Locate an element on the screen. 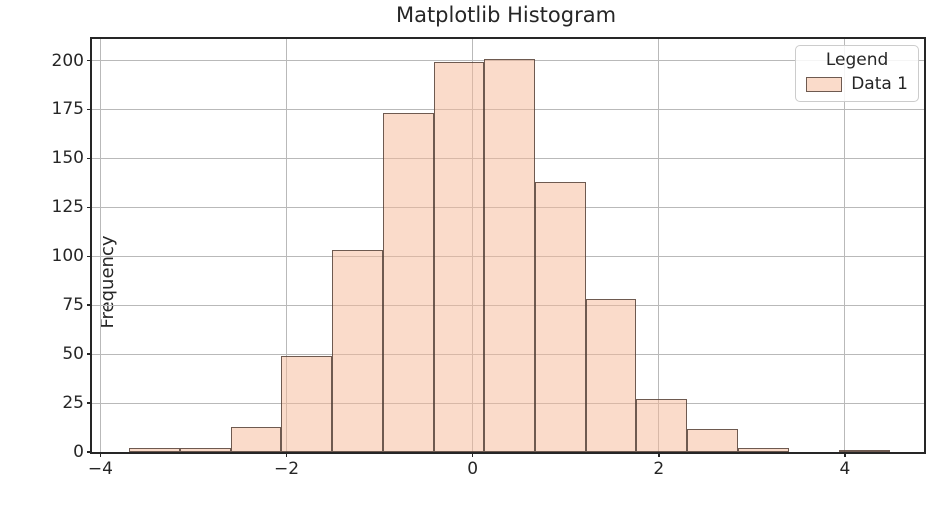  legend-entry: Data 1 is located at coordinates (857, 84).